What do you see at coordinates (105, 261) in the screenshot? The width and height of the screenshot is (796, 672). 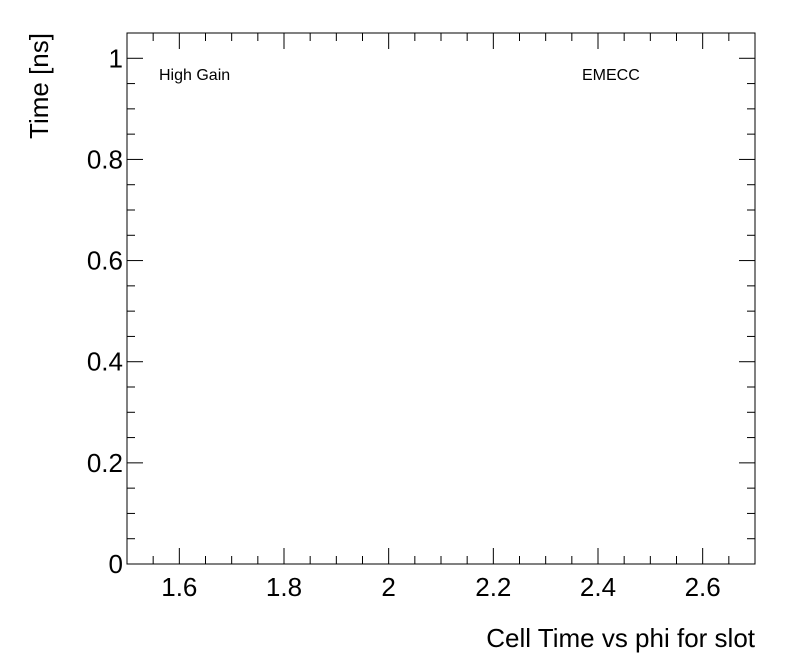 I see `y-tick-label: 0.6` at bounding box center [105, 261].